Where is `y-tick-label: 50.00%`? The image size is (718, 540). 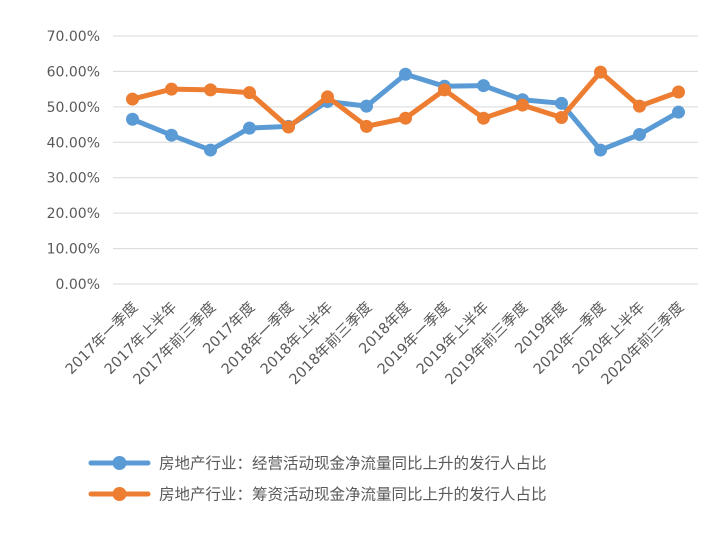
y-tick-label: 50.00% is located at coordinates (73, 108).